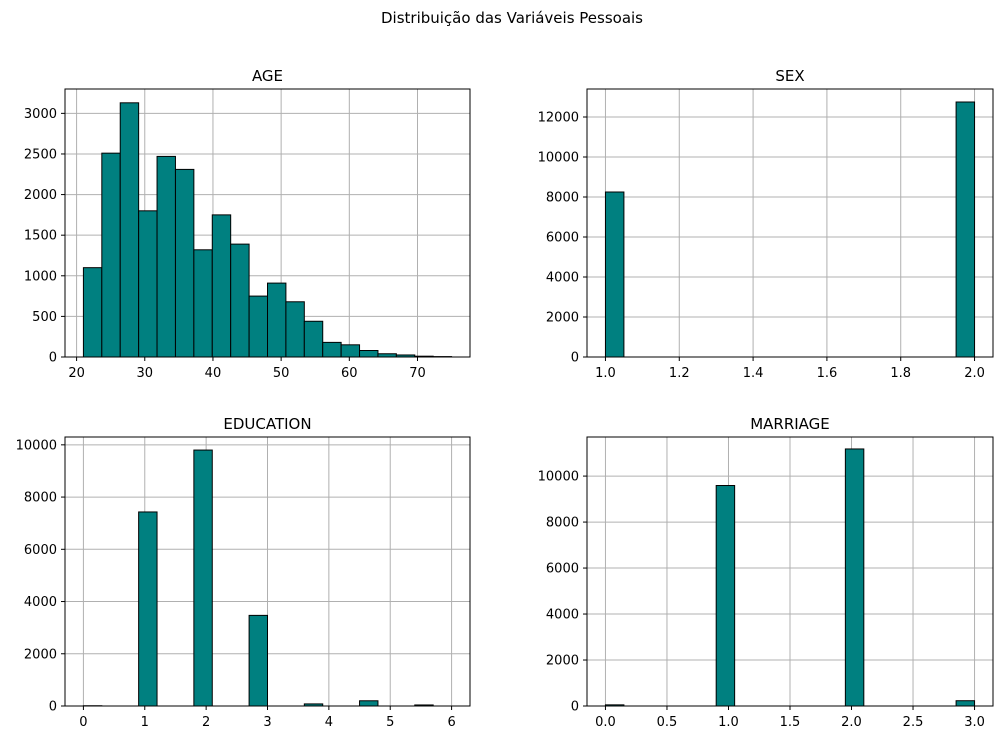 Image resolution: width=1003 pixels, height=739 pixels. I want to click on sex-y-tick-label: 8000, so click(562, 198).